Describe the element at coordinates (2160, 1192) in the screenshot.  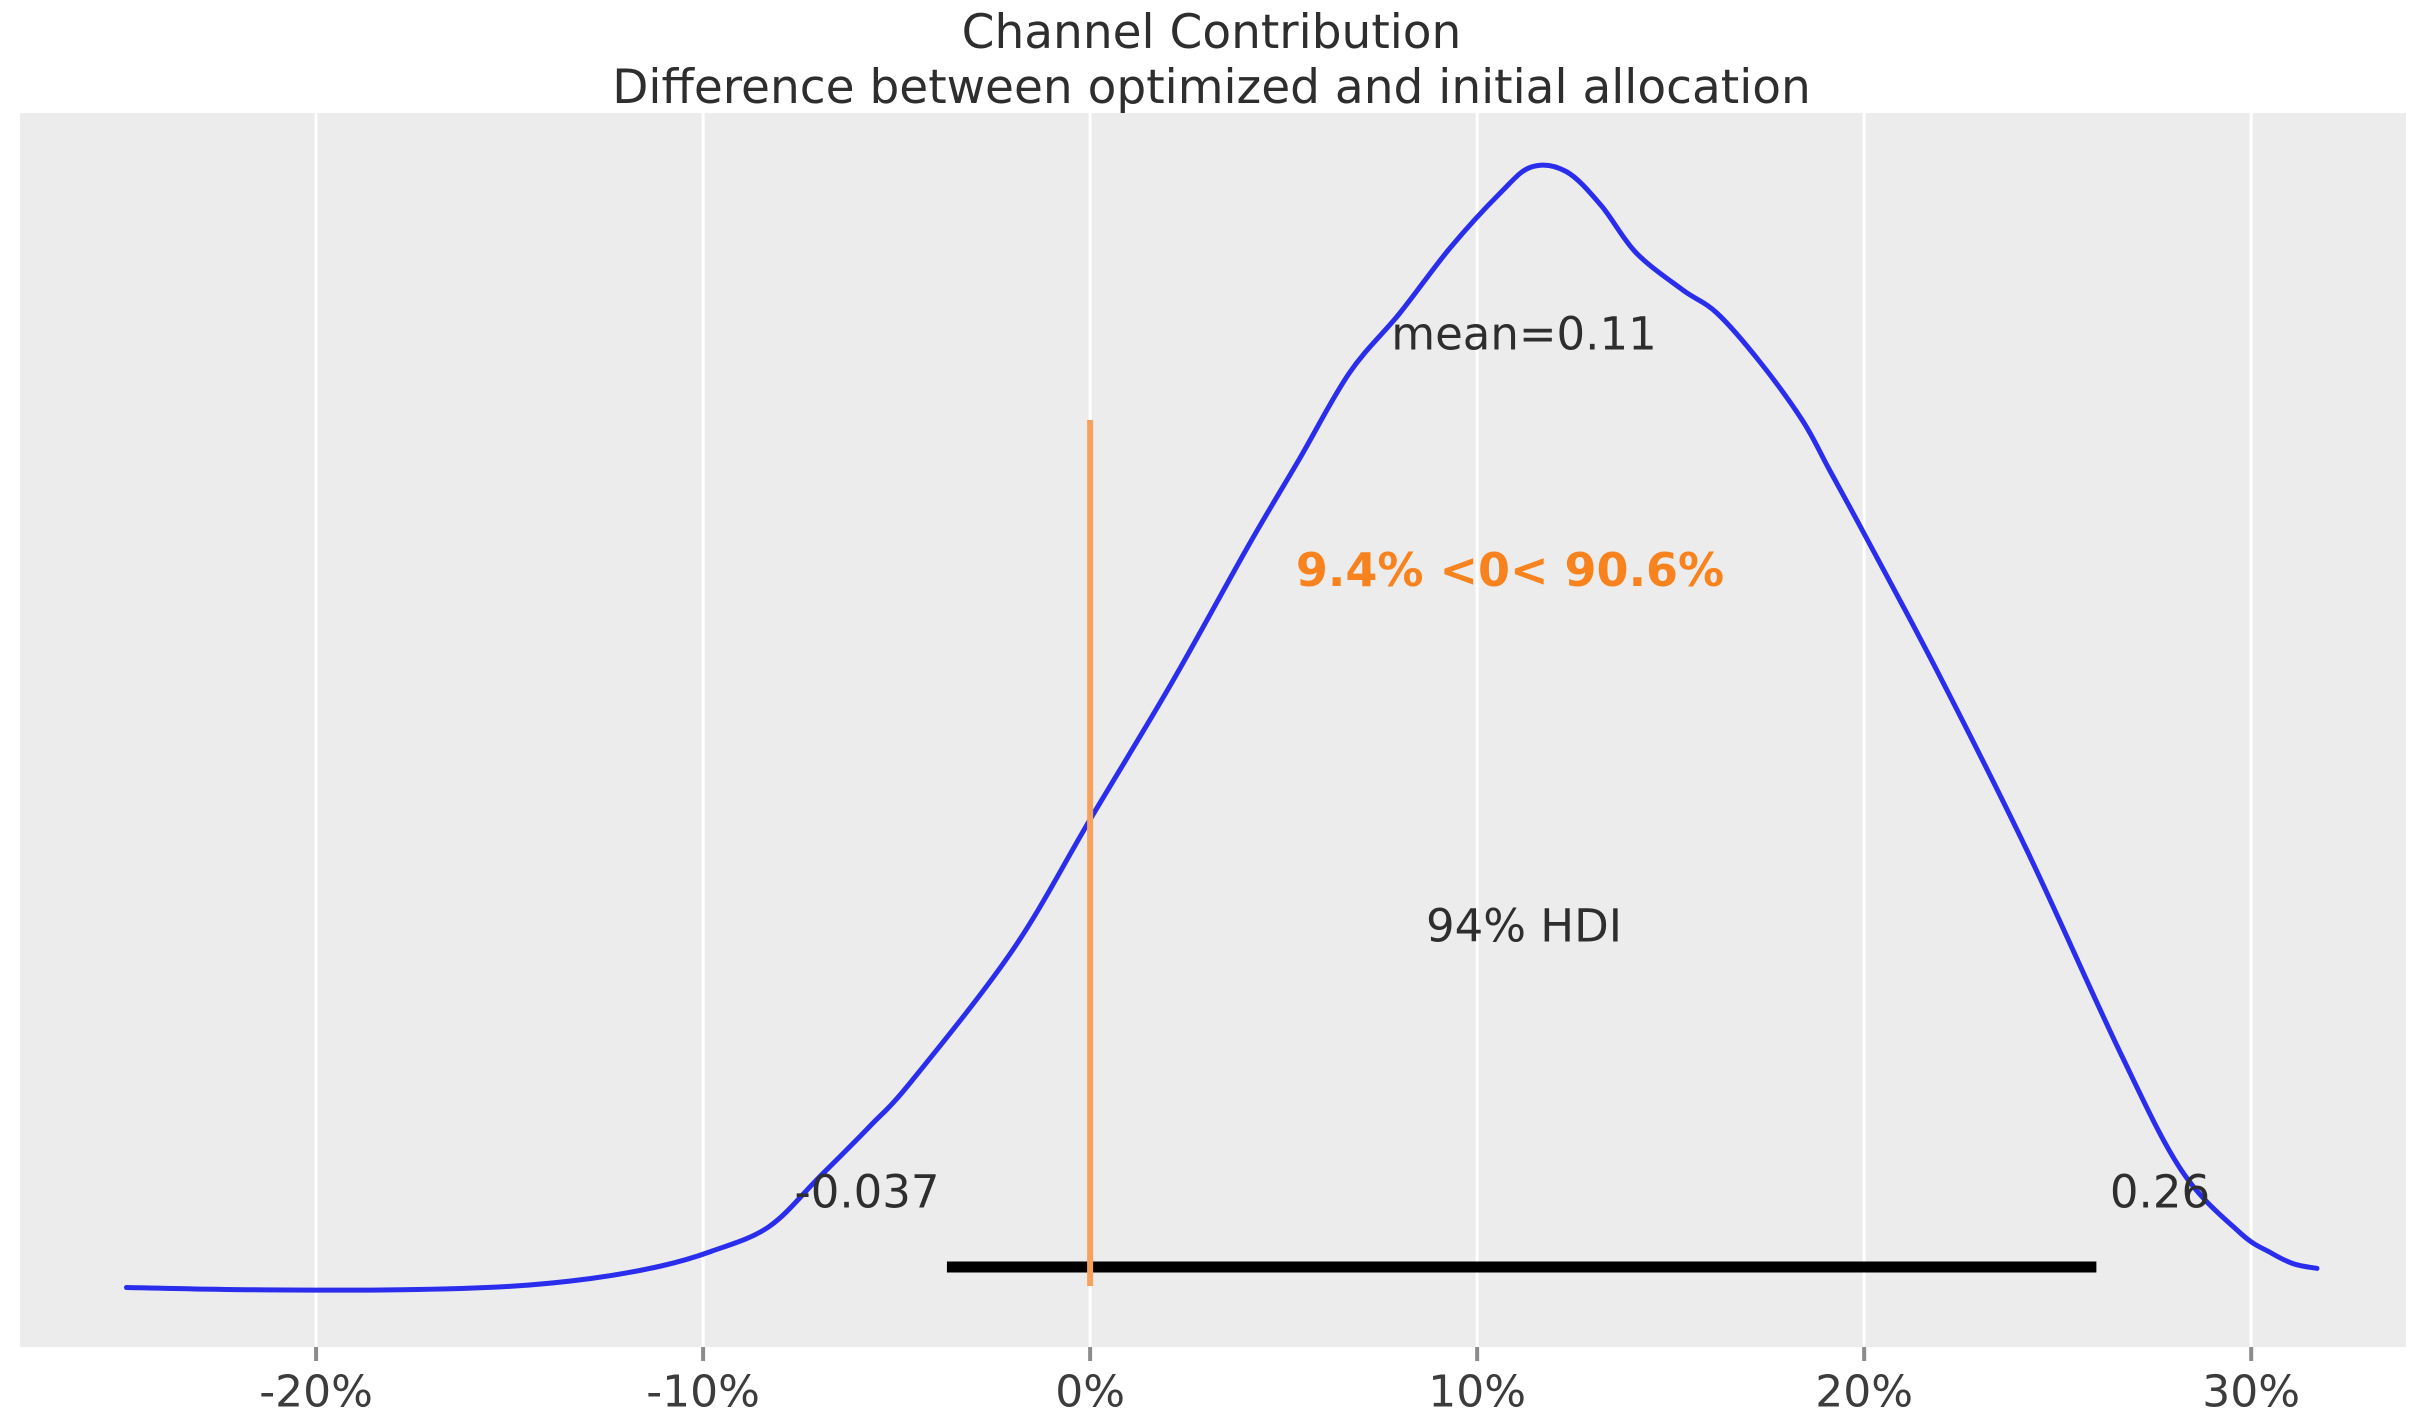
I see `hdi-upper-bound-label: 0.26` at that location.